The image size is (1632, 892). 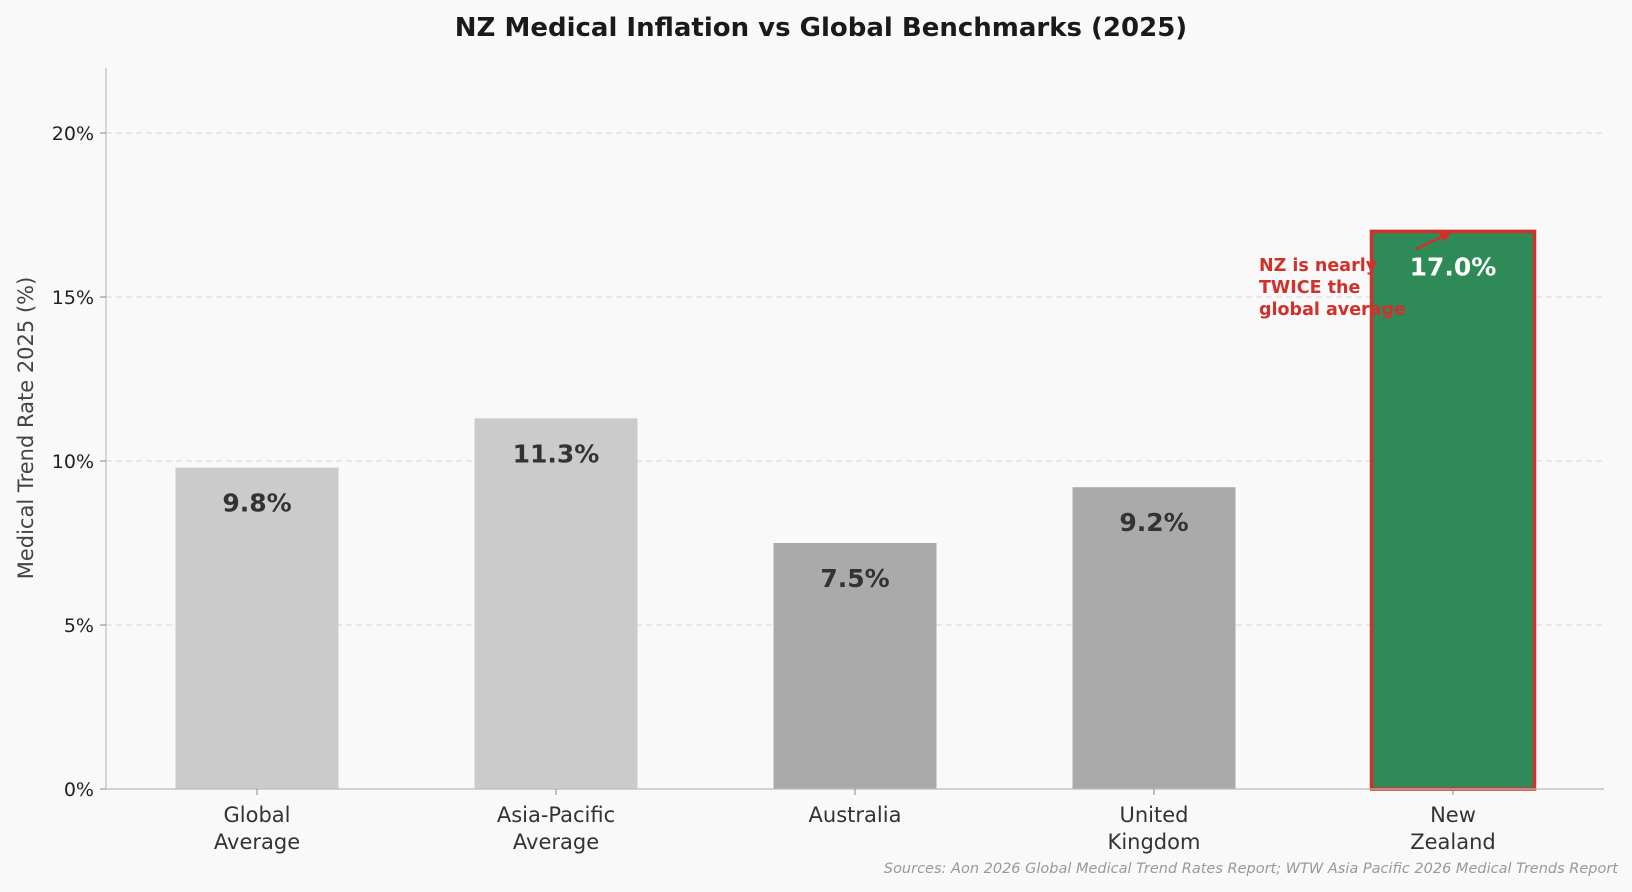 What do you see at coordinates (1153, 522) in the screenshot?
I see `data-label: 9.2%` at bounding box center [1153, 522].